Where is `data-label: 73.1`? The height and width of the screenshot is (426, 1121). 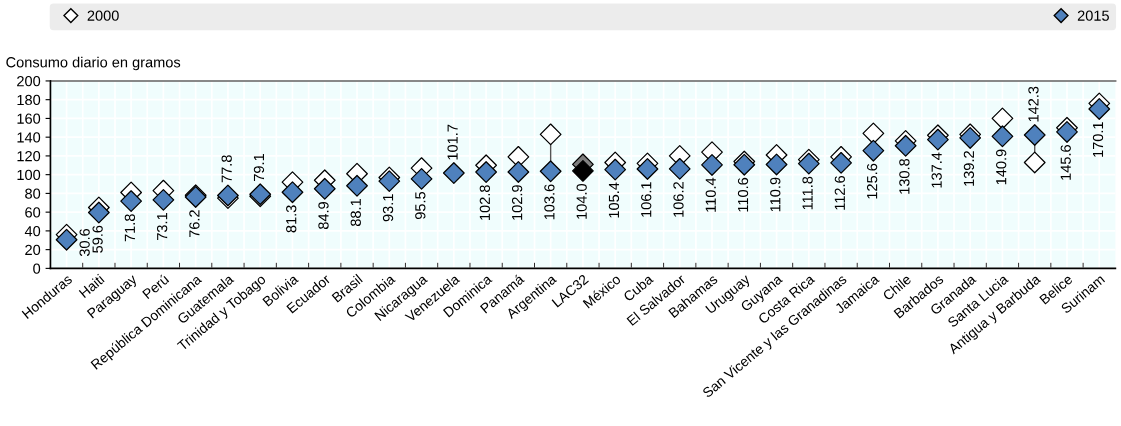
data-label: 73.1 is located at coordinates (162, 226).